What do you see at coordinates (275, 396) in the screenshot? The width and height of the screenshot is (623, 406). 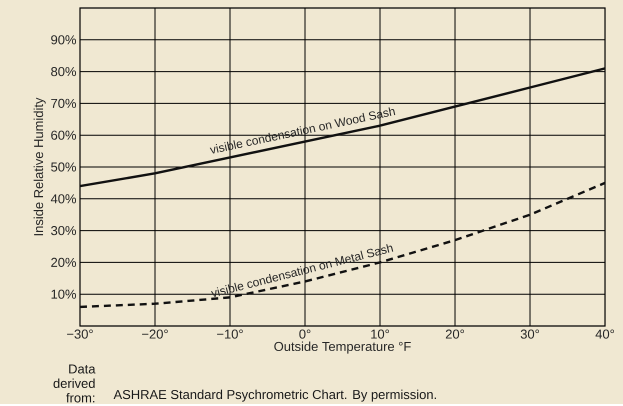 I see `text: ASHRAE Standard Psychrometric Chart. By permission.` at bounding box center [275, 396].